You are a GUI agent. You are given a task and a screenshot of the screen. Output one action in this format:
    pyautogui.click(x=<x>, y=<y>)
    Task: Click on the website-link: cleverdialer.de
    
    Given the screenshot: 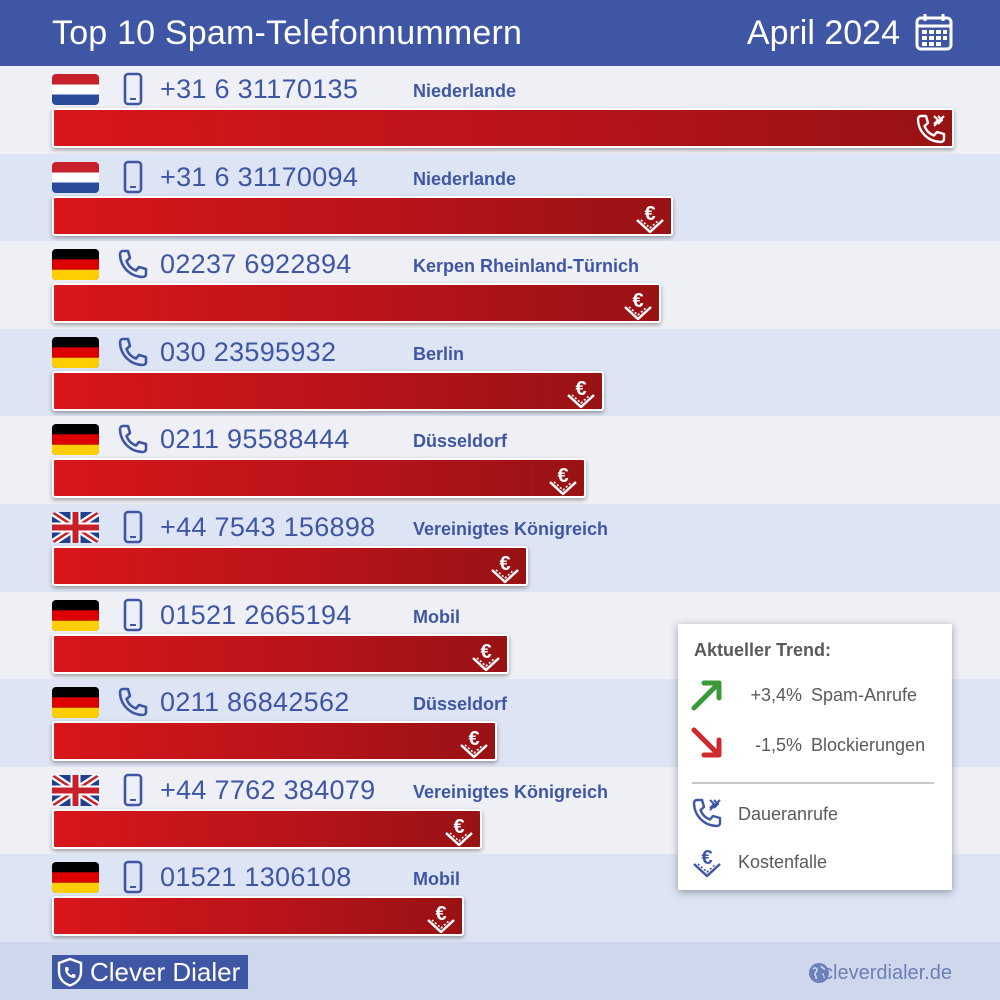 What is the action you would take?
    pyautogui.click(x=887, y=973)
    